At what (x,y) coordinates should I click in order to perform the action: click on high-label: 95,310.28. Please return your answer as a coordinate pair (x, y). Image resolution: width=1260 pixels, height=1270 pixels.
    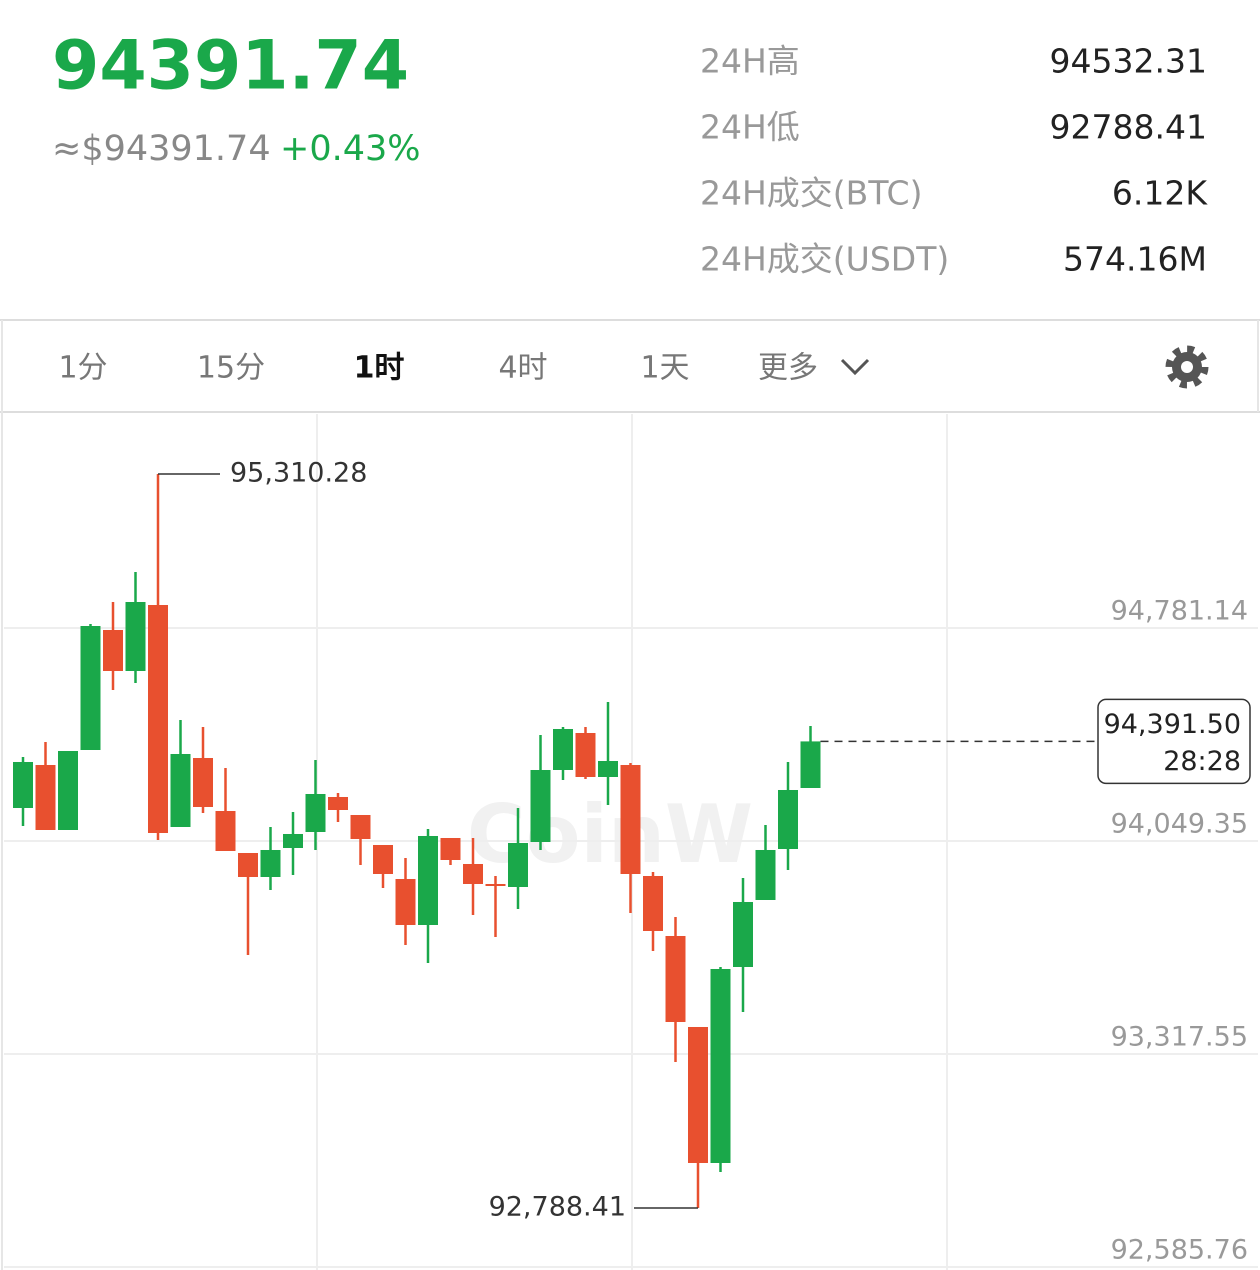
    Looking at the image, I should click on (298, 472).